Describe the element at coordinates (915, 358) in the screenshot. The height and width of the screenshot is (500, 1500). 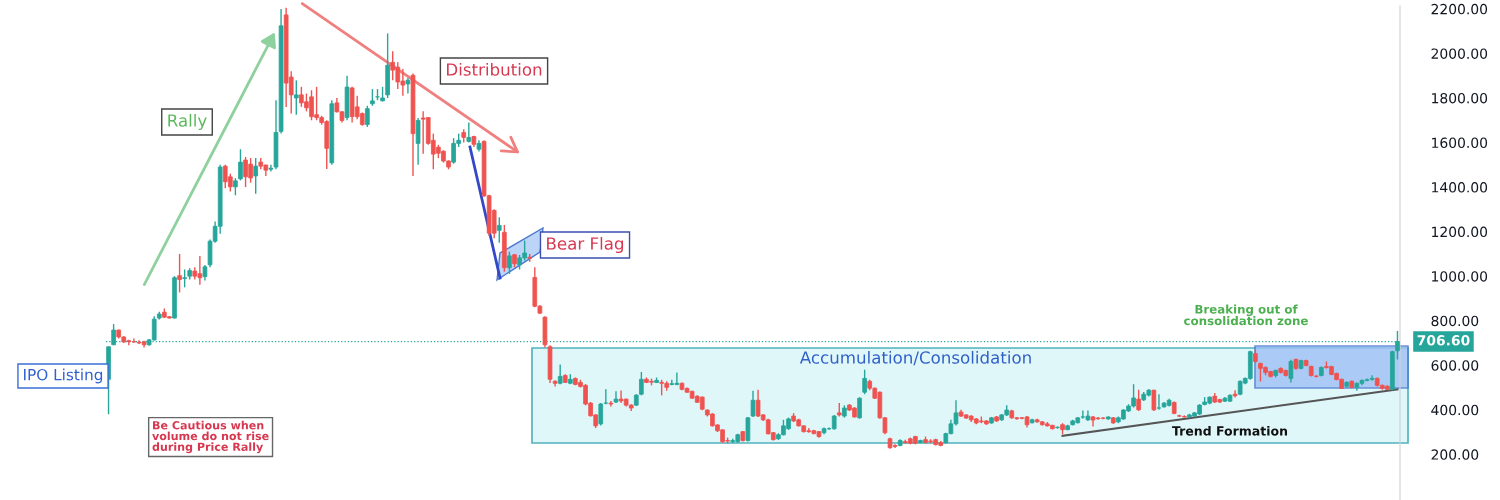
I see `annotation: Accumulation/Consolidation` at that location.